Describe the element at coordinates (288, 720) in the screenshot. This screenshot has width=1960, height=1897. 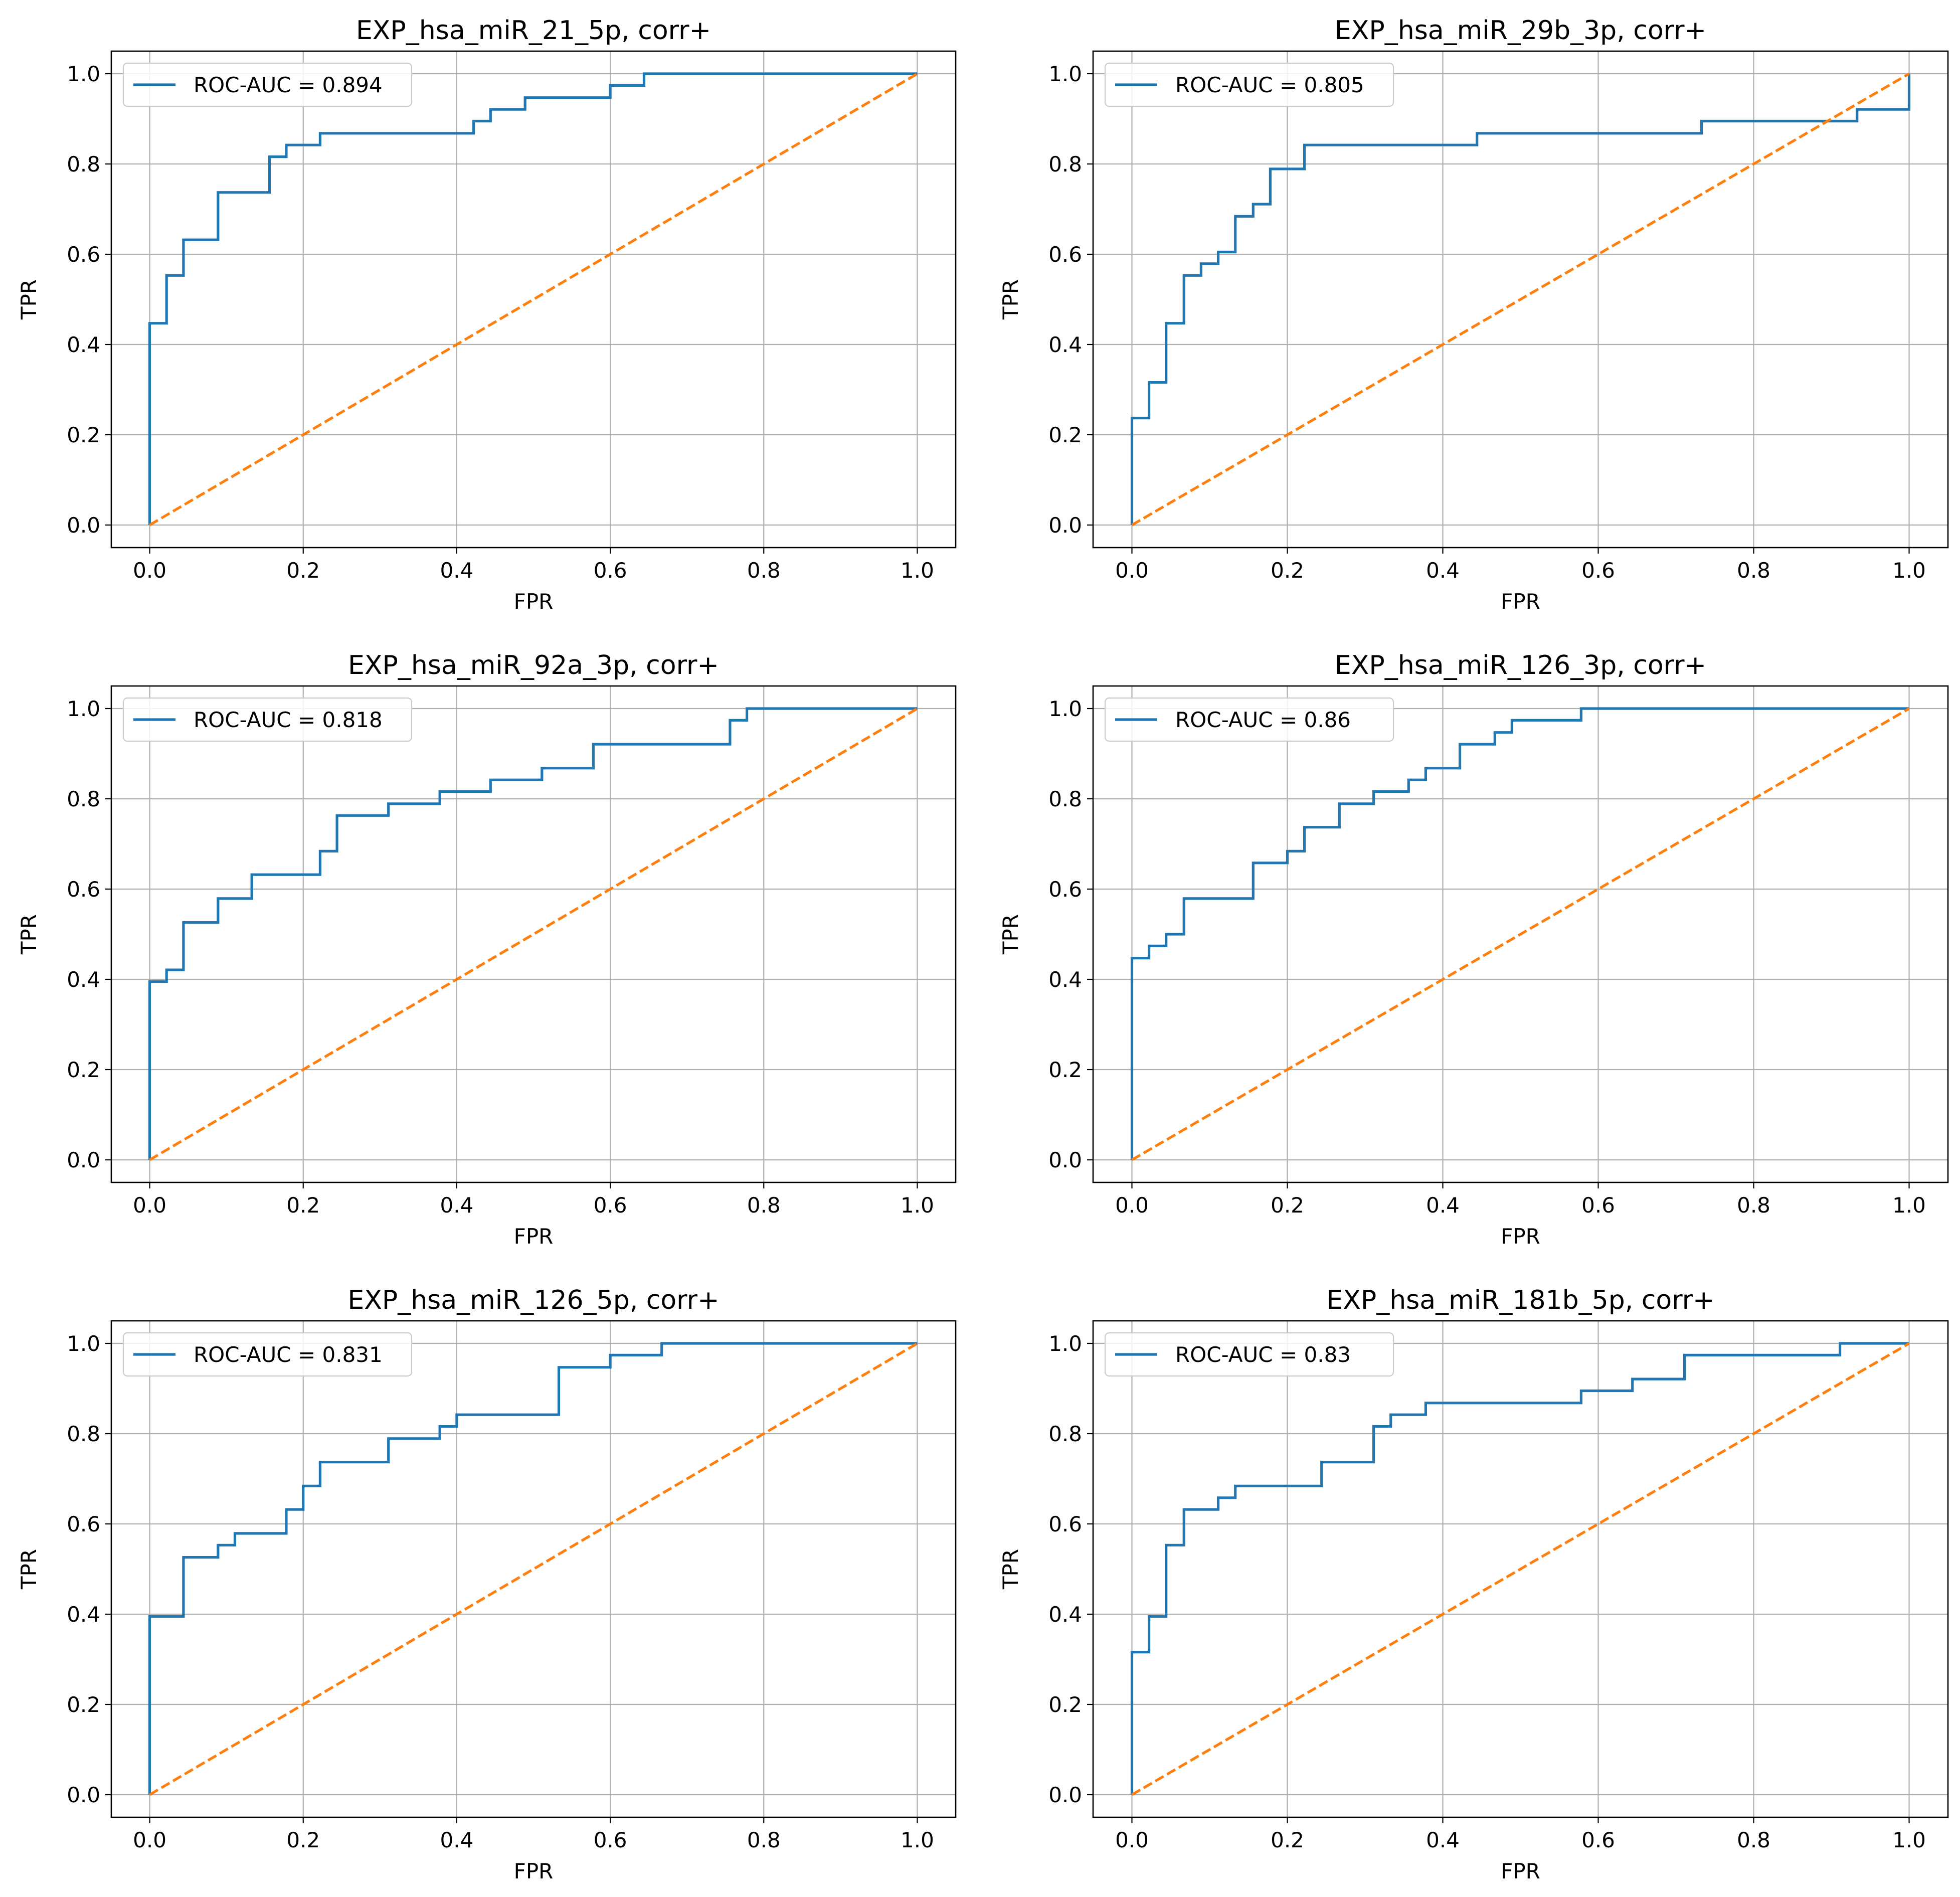
I see `legend-label: ROC-AUC = 0.818` at that location.